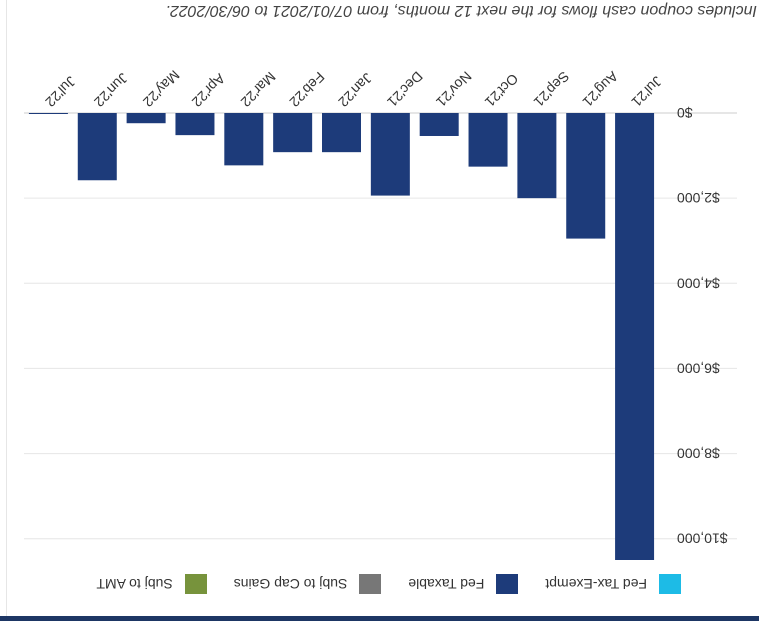 The width and height of the screenshot is (759, 621). Describe the element at coordinates (646, 91) in the screenshot. I see `x-tick-label: Jul'21` at that location.